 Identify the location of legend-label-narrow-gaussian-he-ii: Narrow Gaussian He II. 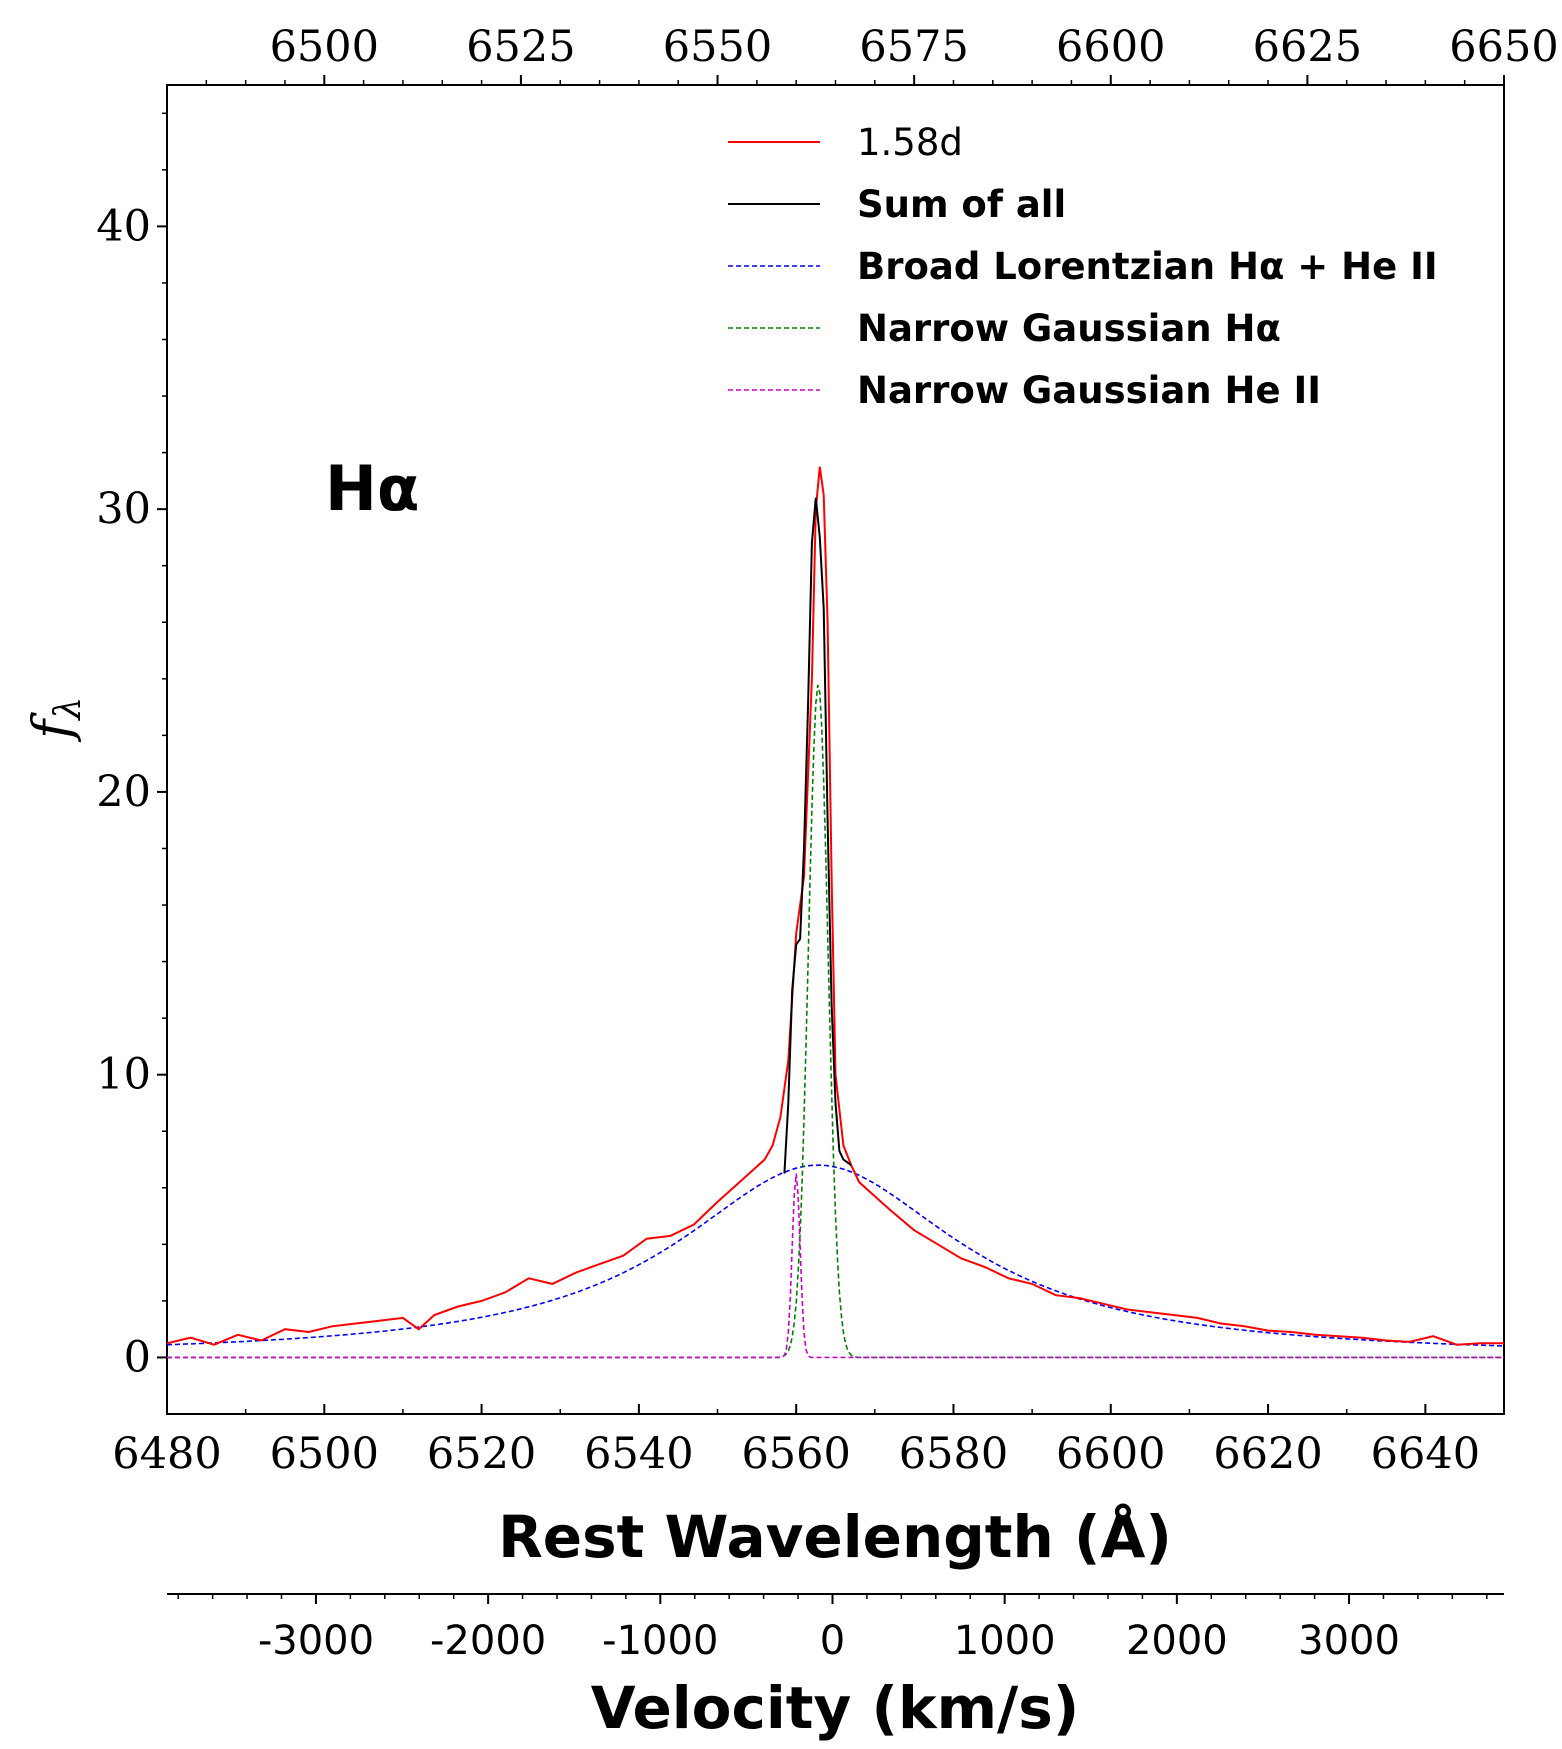
(1089, 390).